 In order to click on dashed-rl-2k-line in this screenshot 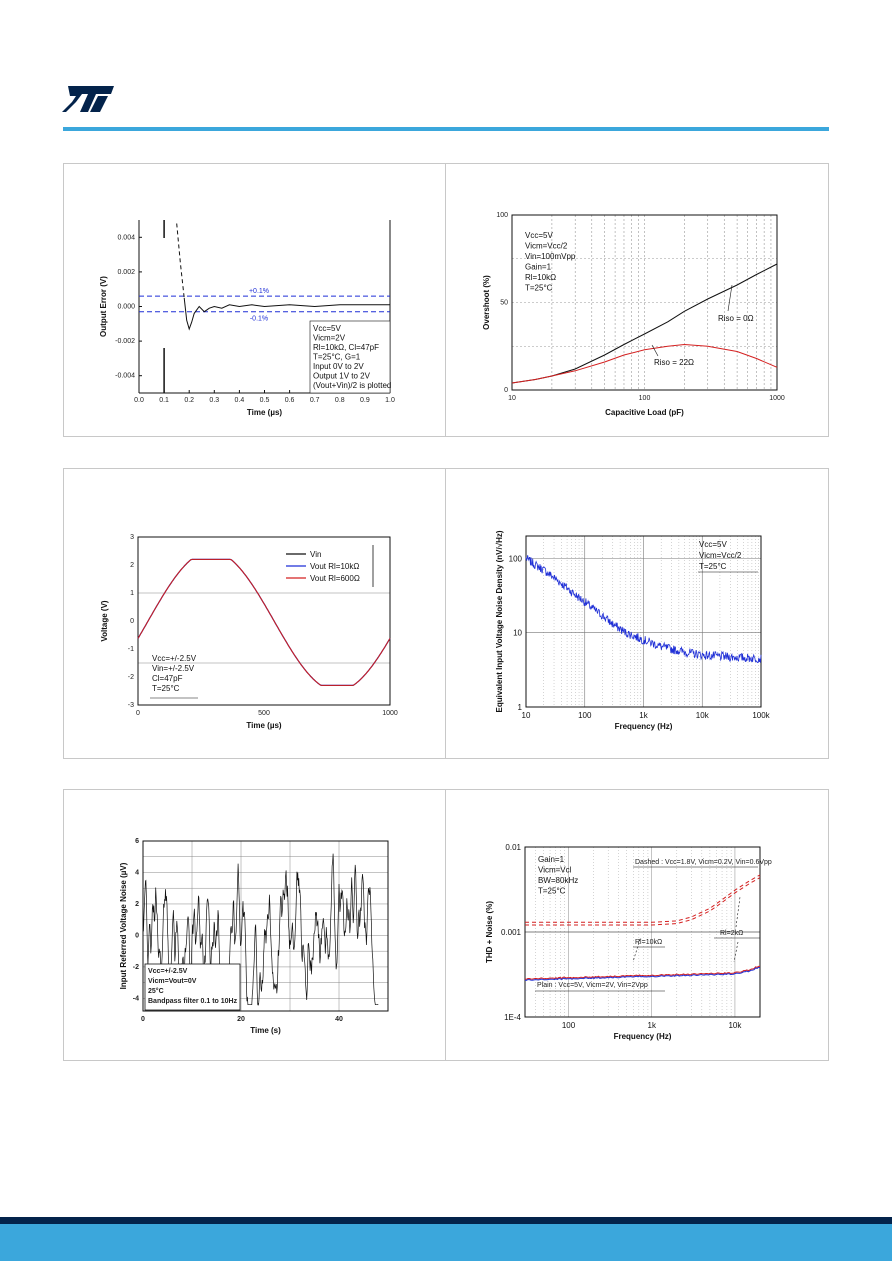, I will do `click(643, 901)`.